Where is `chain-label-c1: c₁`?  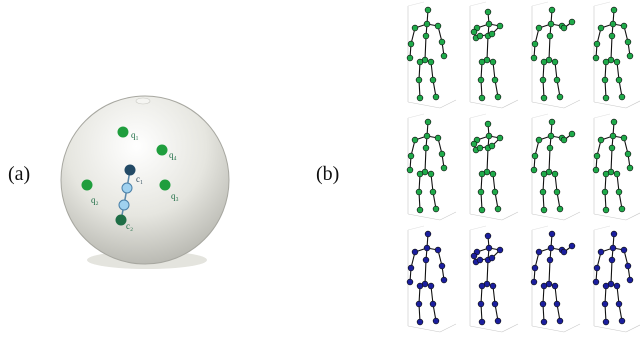
chain-label-c1: c₁ is located at coordinates (139, 179).